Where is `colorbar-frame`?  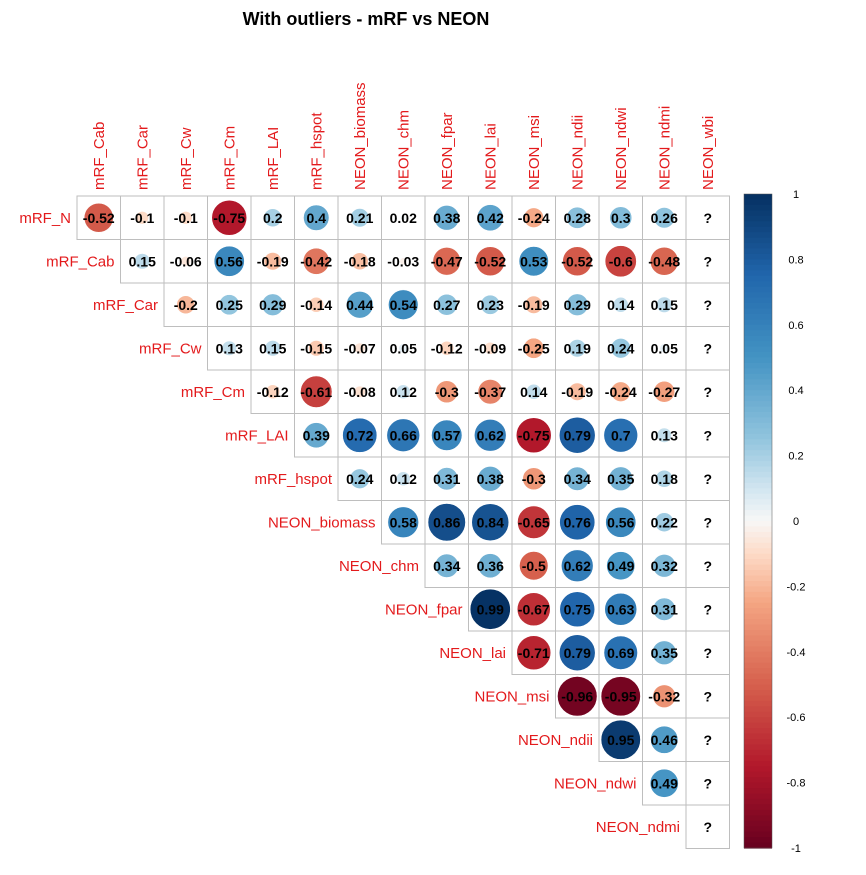 colorbar-frame is located at coordinates (758, 521).